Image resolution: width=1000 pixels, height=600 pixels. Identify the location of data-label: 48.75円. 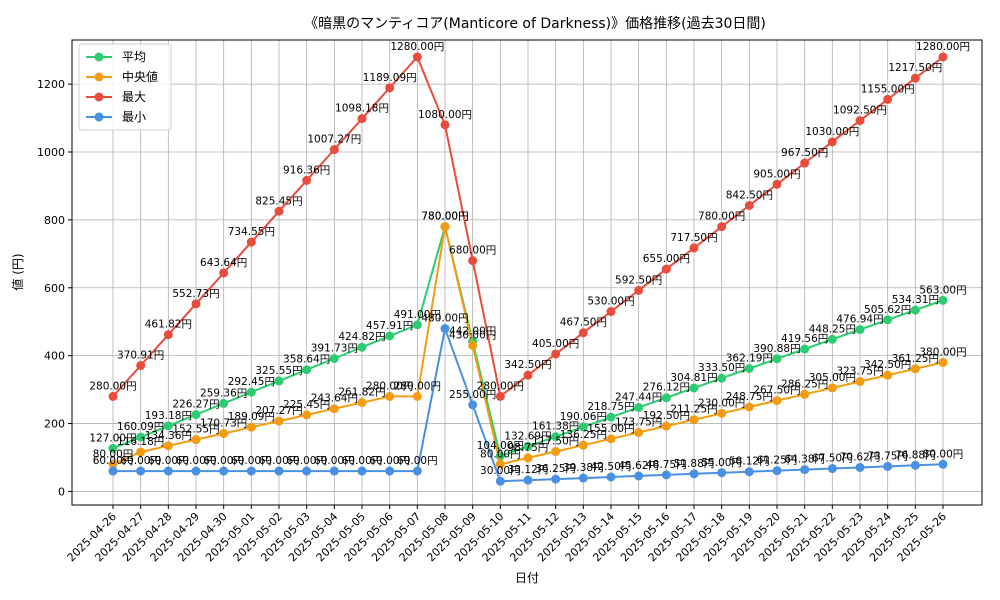
(666, 465).